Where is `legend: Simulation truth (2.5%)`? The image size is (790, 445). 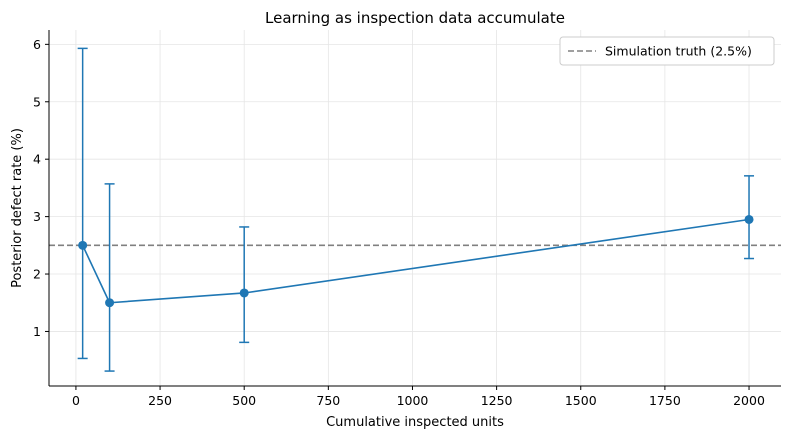
legend: Simulation truth (2.5%) is located at coordinates (667, 51).